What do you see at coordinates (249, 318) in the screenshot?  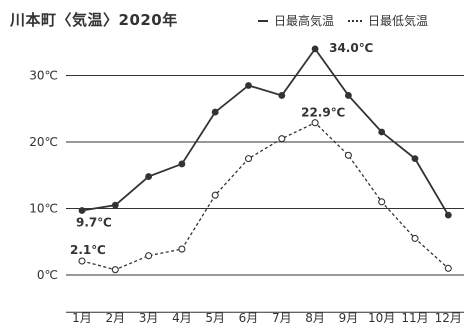 I see `x-tick-label: 6月` at bounding box center [249, 318].